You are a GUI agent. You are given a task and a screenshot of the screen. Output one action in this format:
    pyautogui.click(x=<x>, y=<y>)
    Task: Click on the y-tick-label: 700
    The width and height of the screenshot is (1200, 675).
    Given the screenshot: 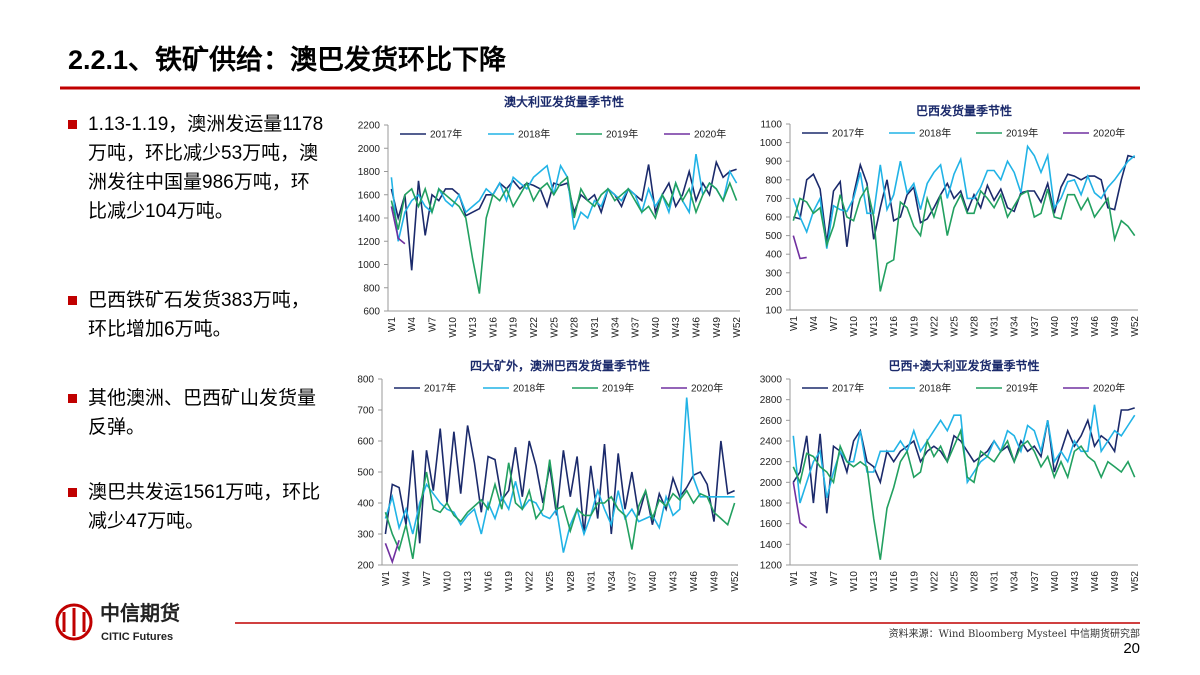 What is the action you would take?
    pyautogui.click(x=365, y=411)
    